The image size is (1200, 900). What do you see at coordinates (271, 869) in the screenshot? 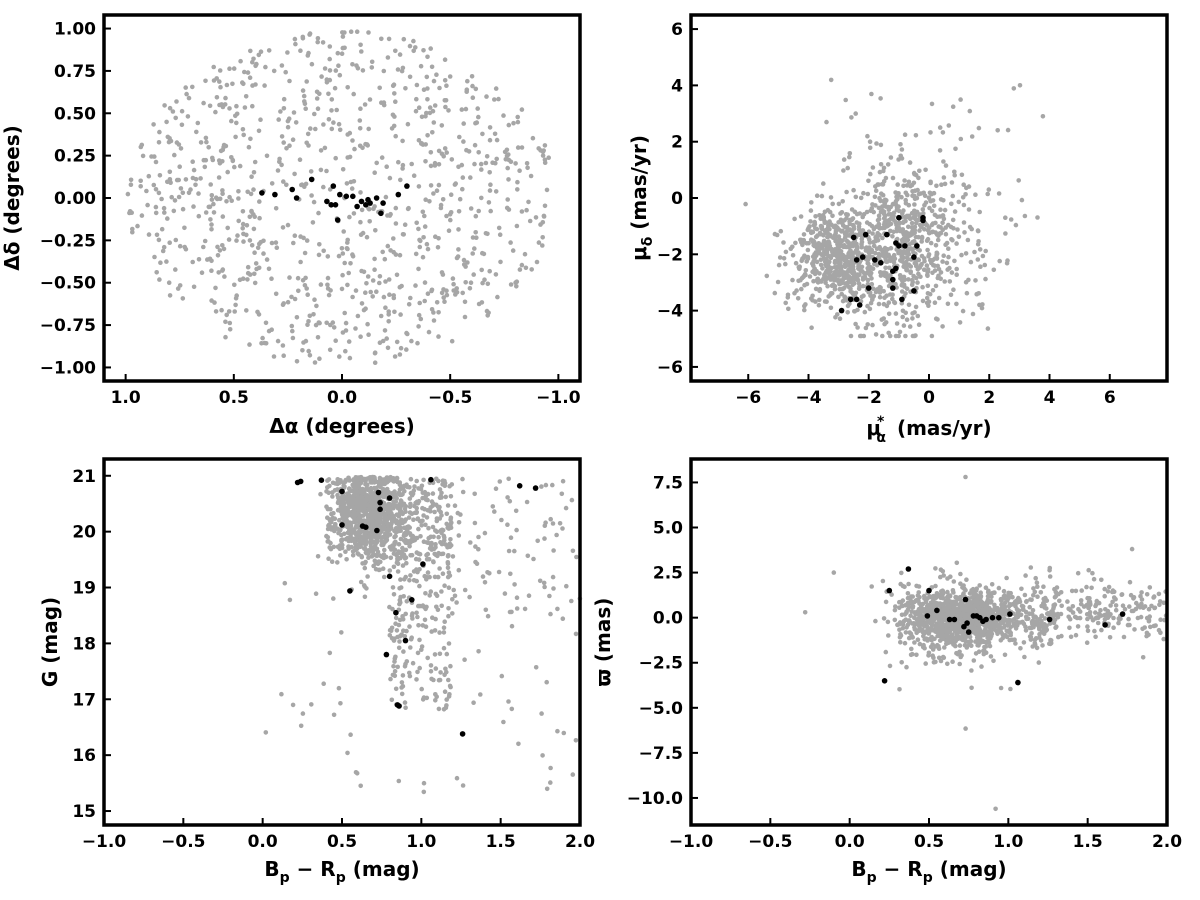
I see `cmd-x-label-main: B` at bounding box center [271, 869].